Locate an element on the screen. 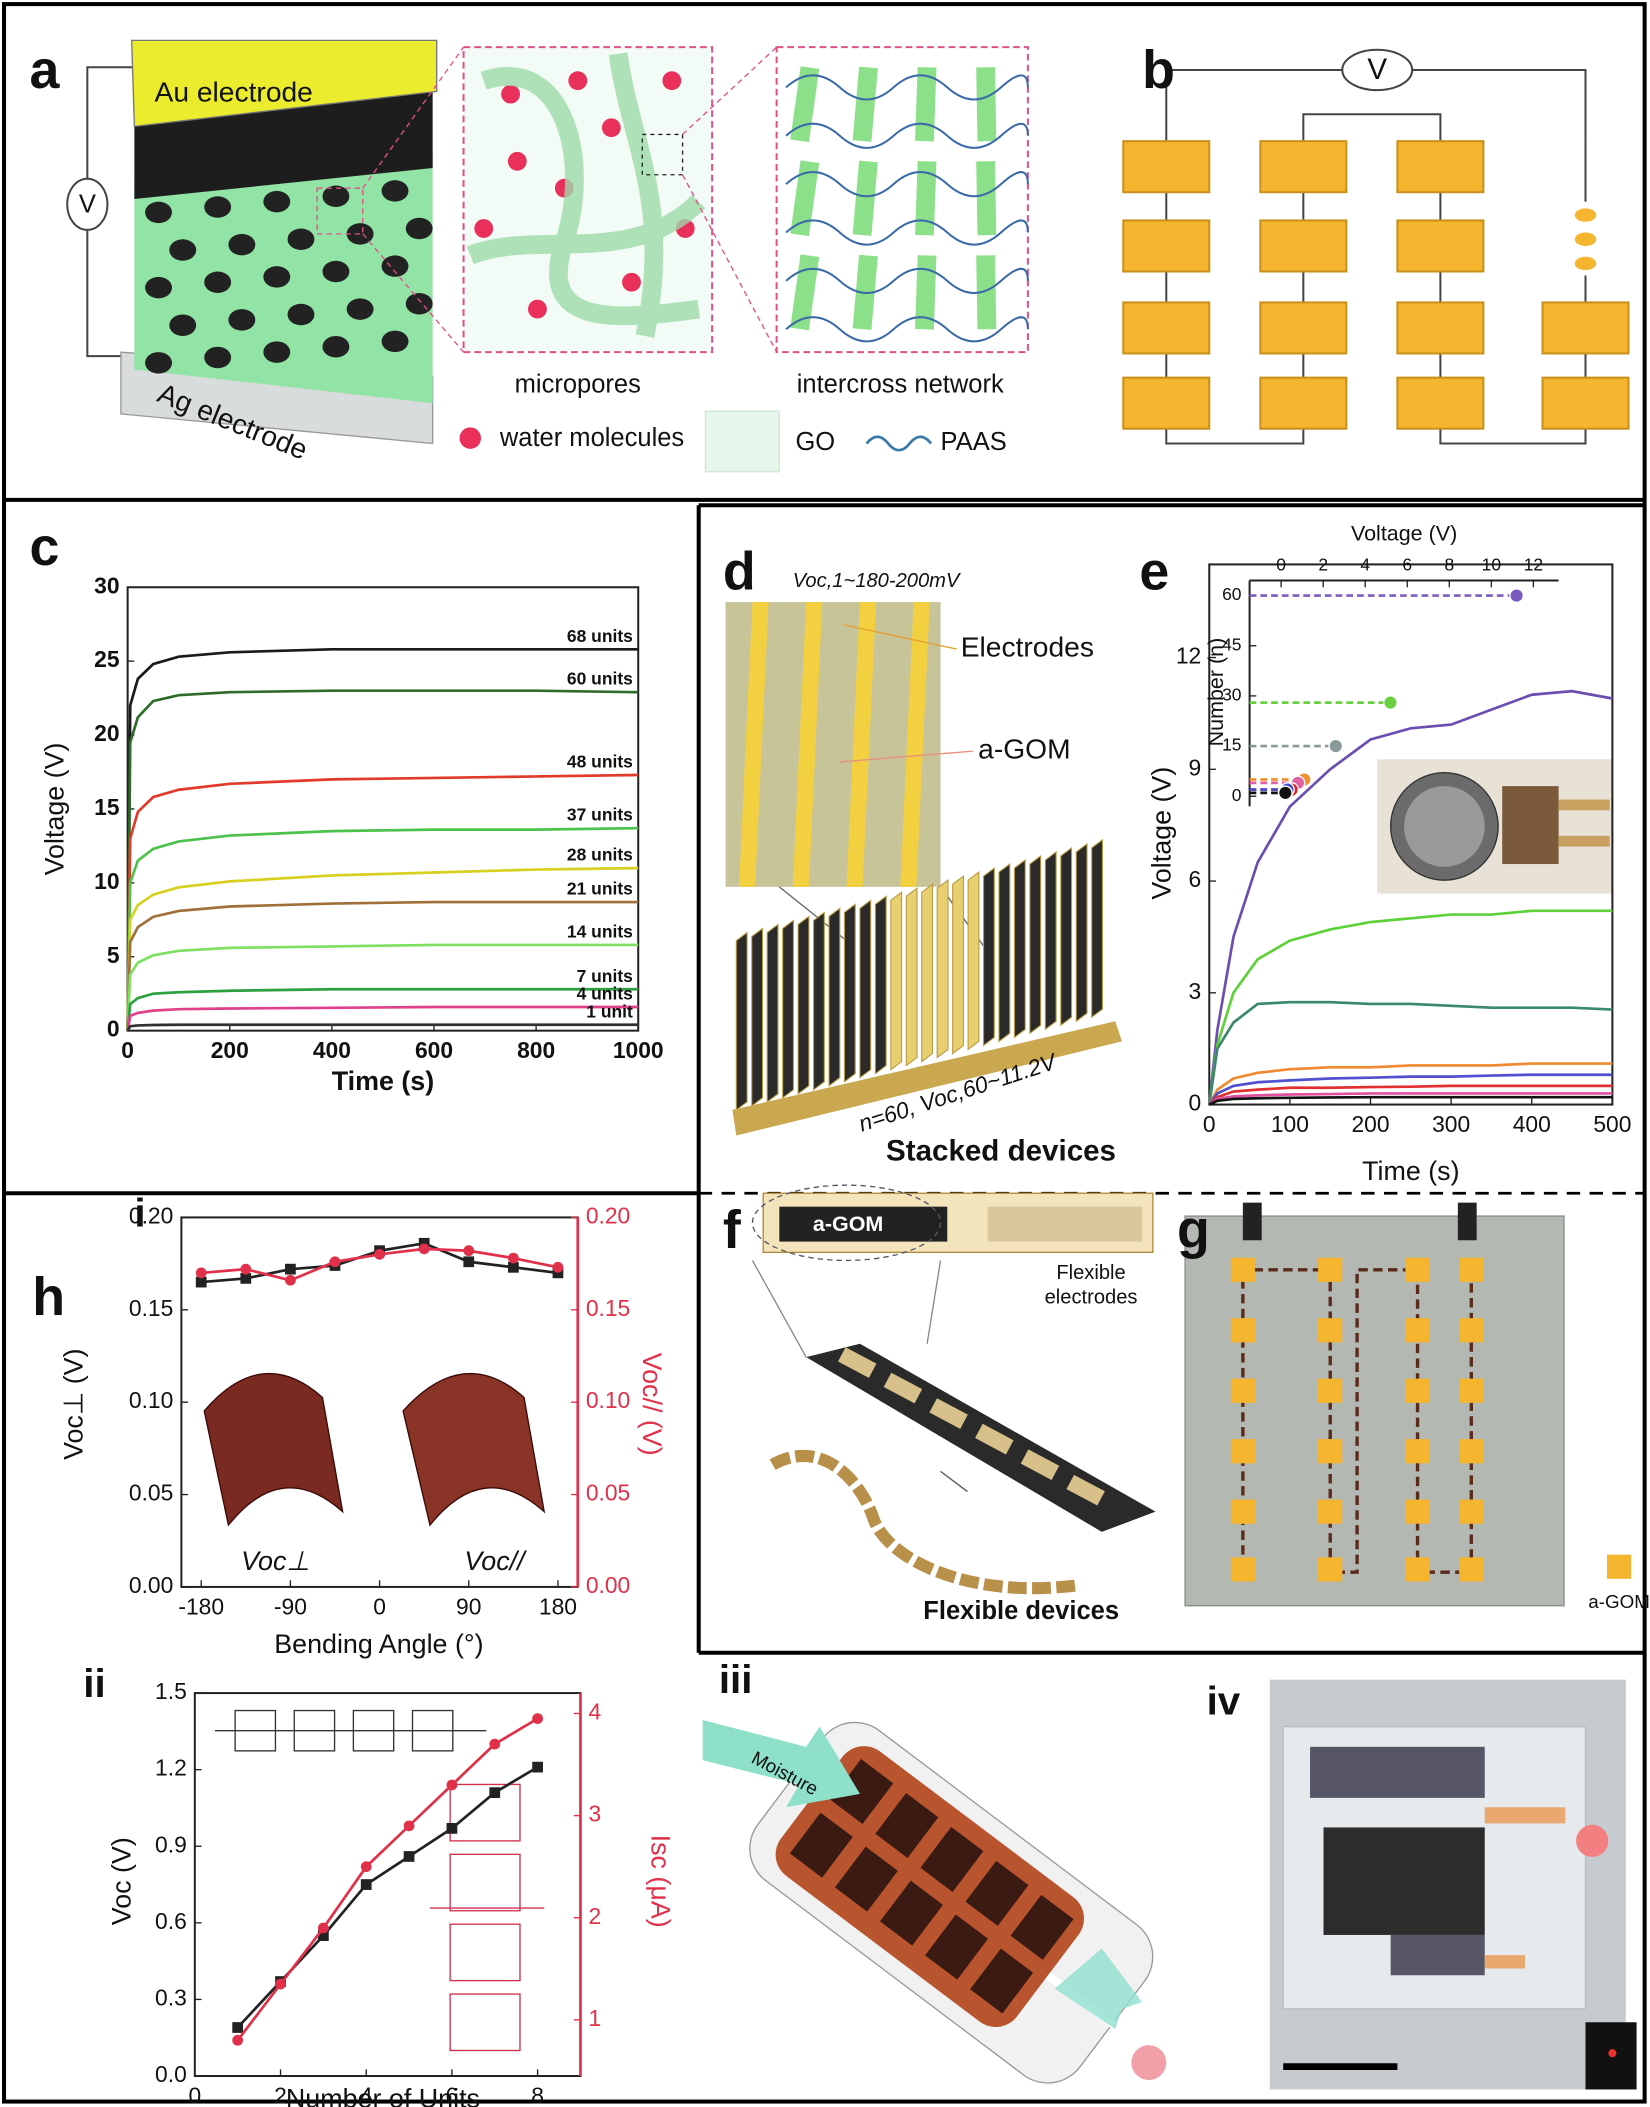  x-tick-label: 400 is located at coordinates (332, 1050).